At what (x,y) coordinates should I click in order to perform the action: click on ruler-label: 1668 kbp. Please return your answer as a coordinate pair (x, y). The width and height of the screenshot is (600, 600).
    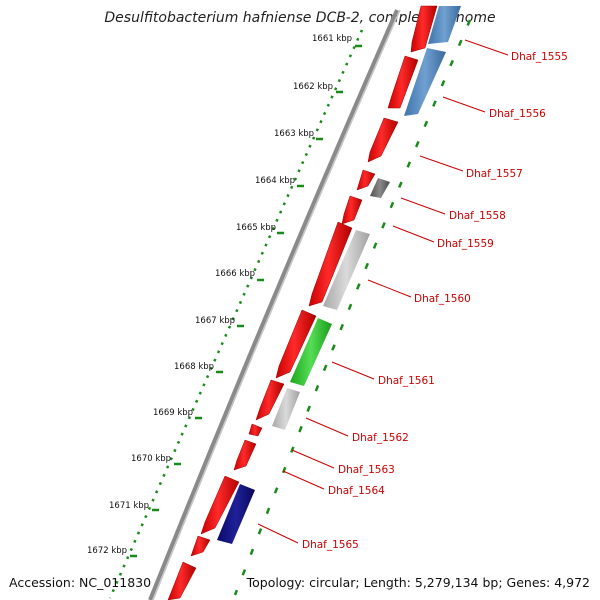
    Looking at the image, I should click on (194, 367).